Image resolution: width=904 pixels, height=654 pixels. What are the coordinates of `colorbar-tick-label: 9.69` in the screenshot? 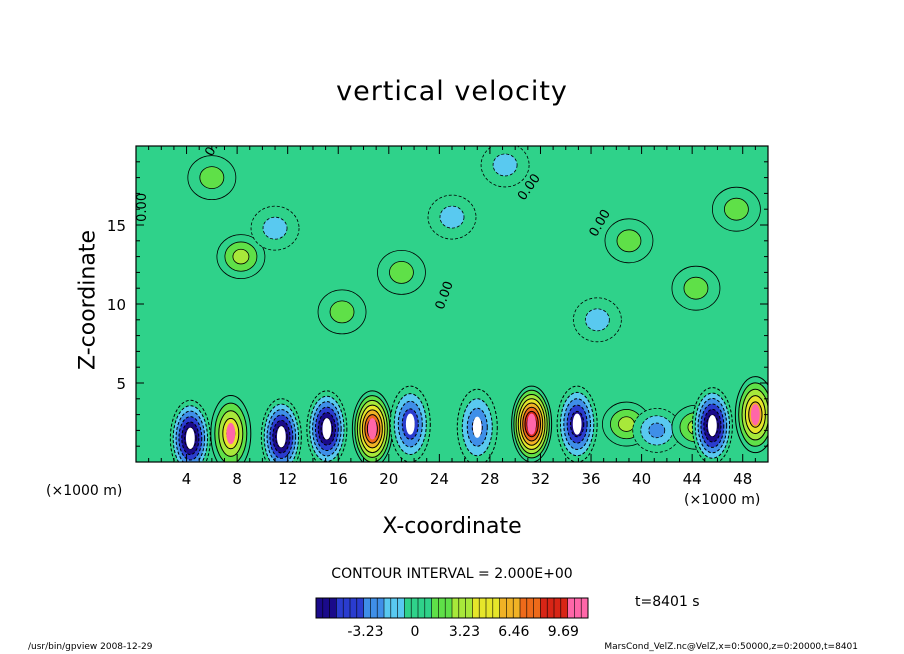 It's located at (563, 632).